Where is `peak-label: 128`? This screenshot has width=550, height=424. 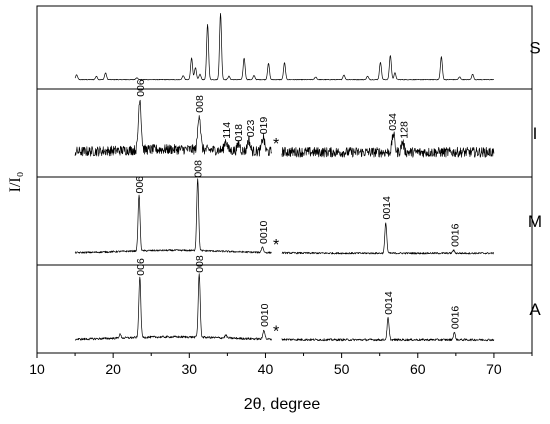 peak-label: 128 is located at coordinates (404, 130).